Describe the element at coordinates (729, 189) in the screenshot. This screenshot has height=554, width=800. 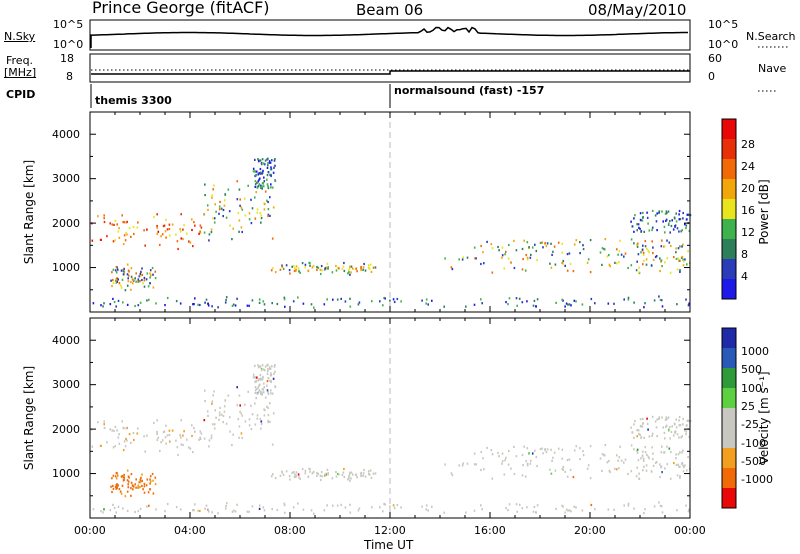
I see `power-colorbar-step` at that location.